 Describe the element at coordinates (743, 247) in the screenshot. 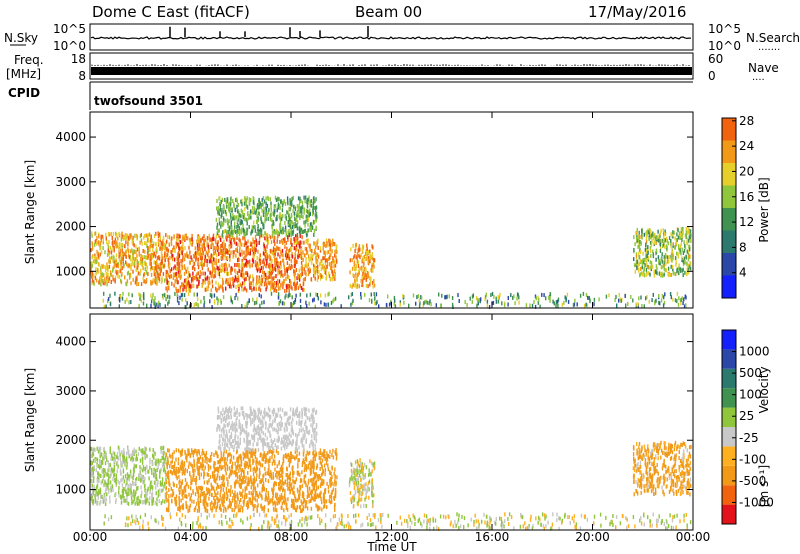

I see `colorbar-tick-label: 8` at that location.